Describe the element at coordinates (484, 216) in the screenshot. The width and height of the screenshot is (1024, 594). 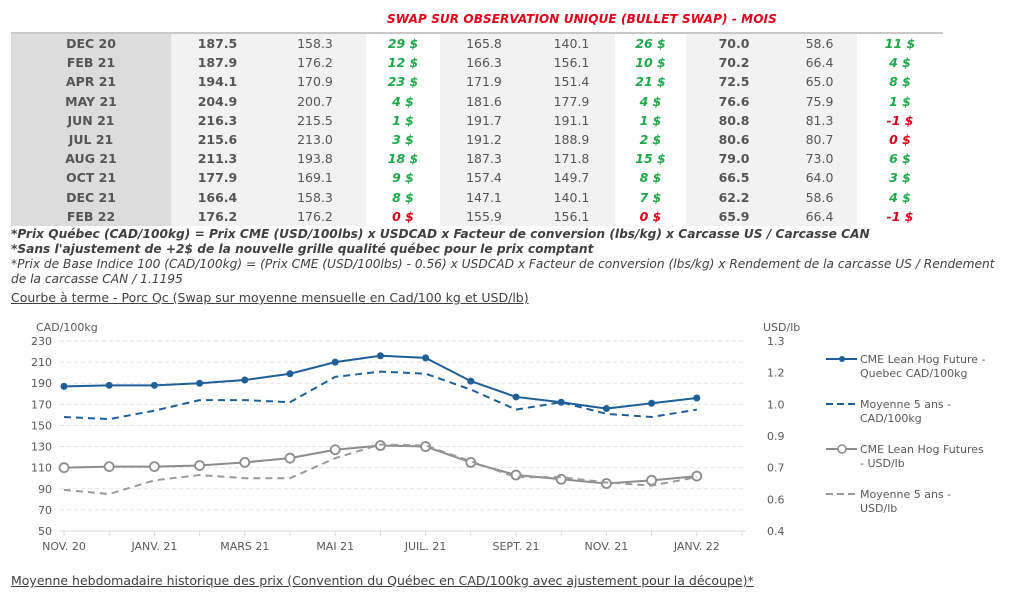
I see `cell-b1: 155.9` at that location.